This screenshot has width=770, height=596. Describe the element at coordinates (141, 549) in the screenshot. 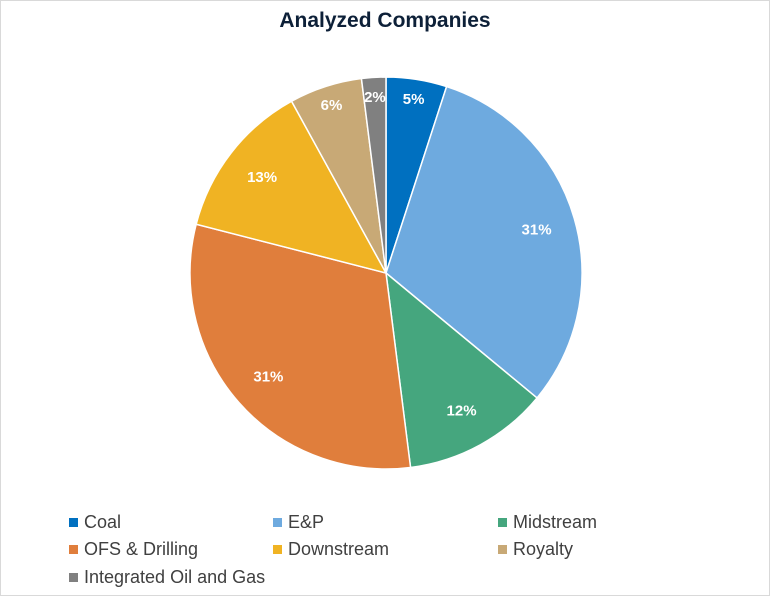

I see `legend-label: OFS & Drilling` at that location.